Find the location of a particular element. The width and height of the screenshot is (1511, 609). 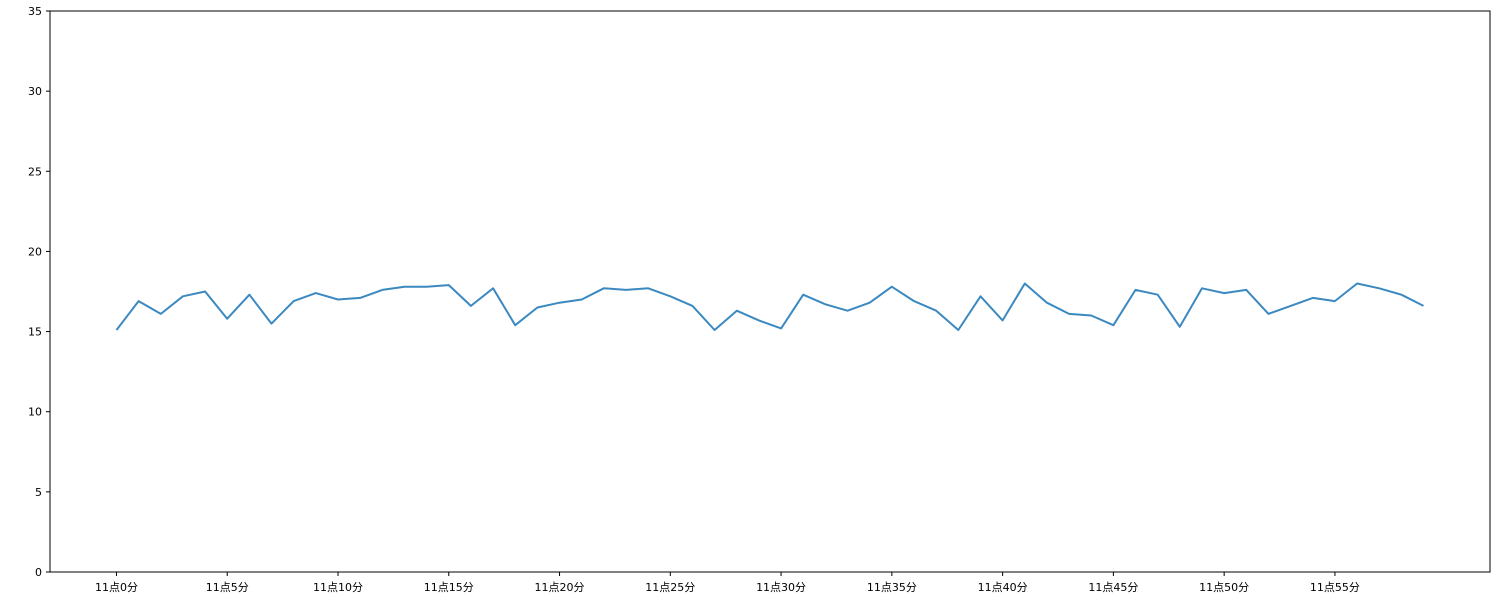

x-tick-label: 11点5分 is located at coordinates (227, 587).